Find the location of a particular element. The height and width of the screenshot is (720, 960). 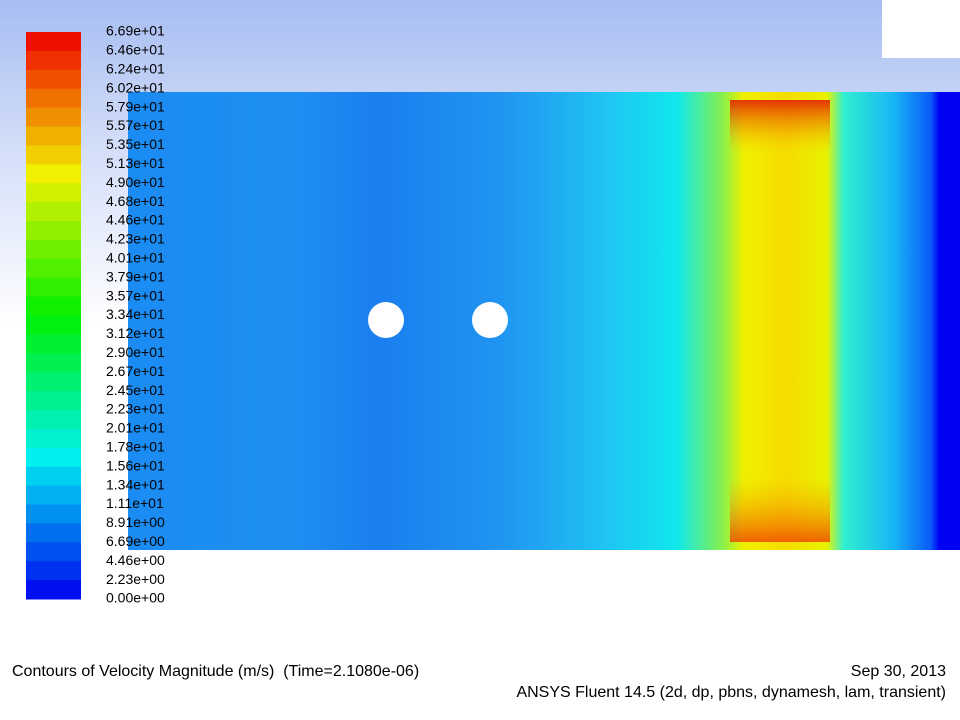

colorbar-label: 1.34e+01 is located at coordinates (135, 484).